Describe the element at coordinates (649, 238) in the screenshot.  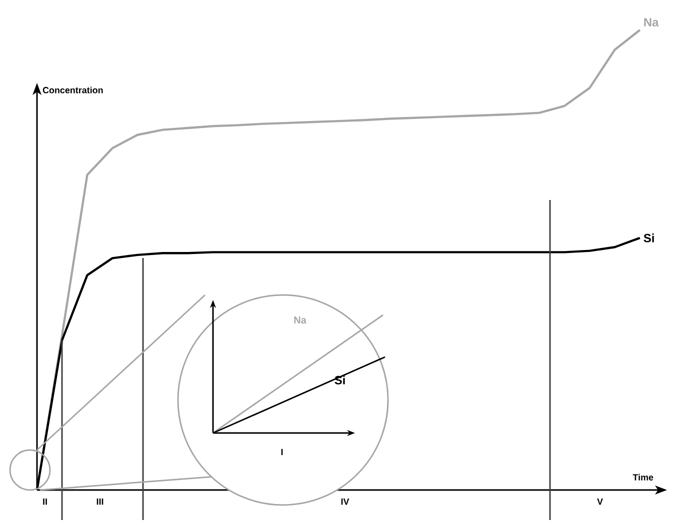
I see `series-label: Si` at that location.